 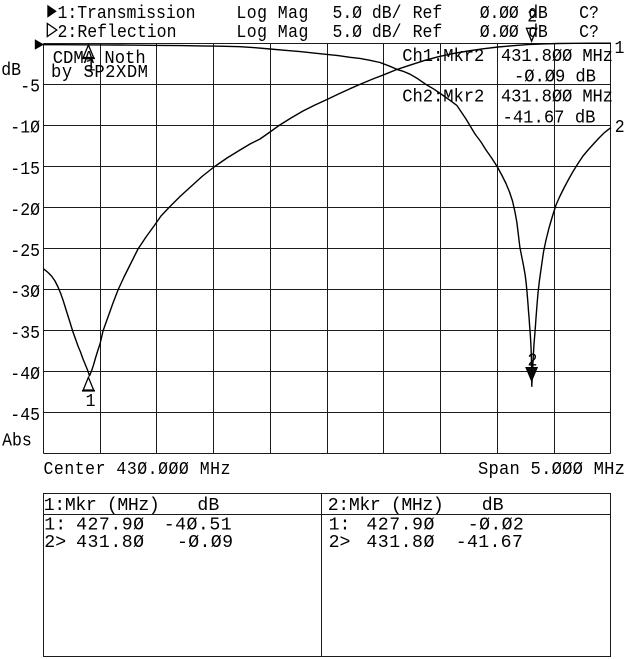 I want to click on svg-text: -41.67 dB, so click(x=549, y=118).